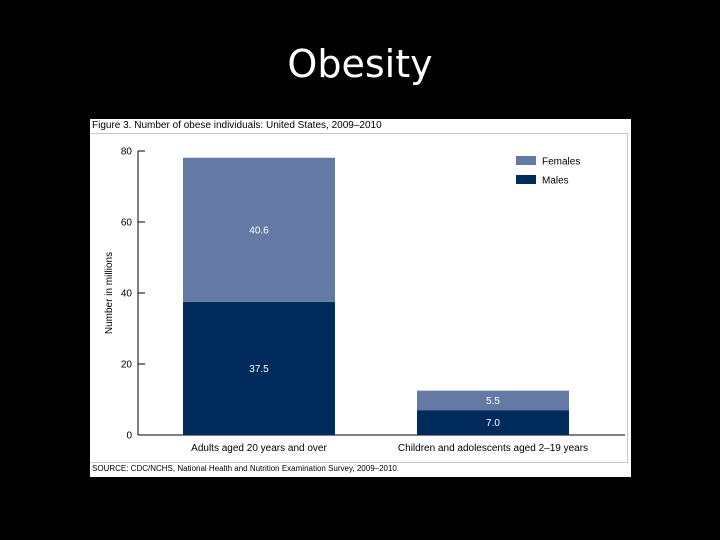  What do you see at coordinates (526, 179) in the screenshot?
I see `legend-swatch-males` at bounding box center [526, 179].